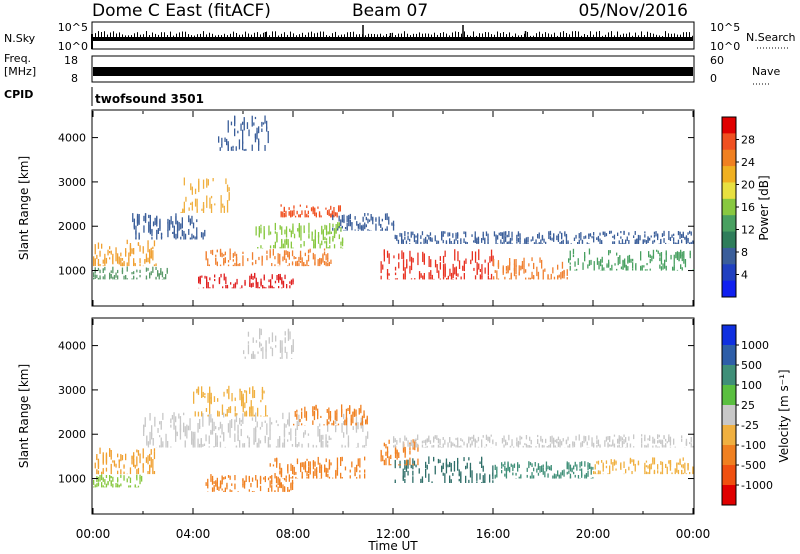  What do you see at coordinates (748, 185) in the screenshot?
I see `colorbar-tick-label: 20` at bounding box center [748, 185].